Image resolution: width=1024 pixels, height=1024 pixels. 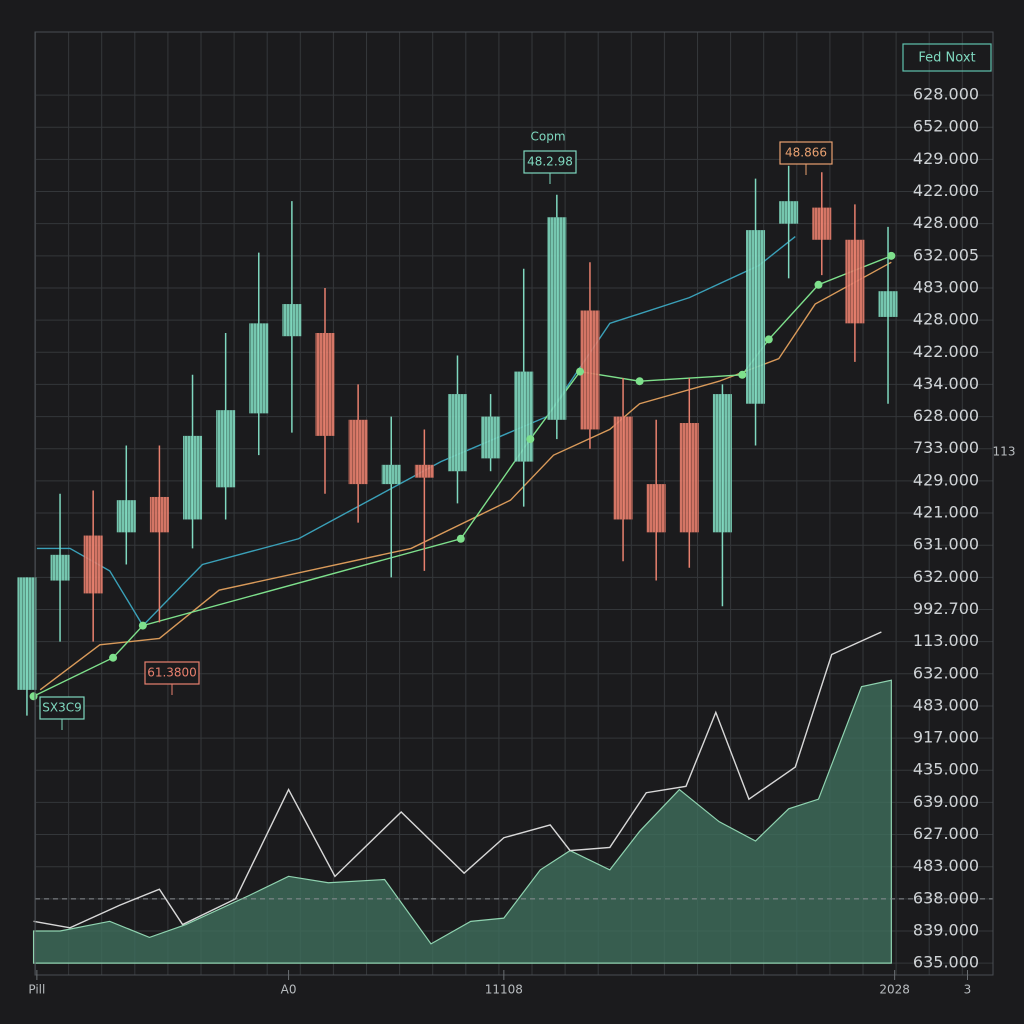 What do you see at coordinates (504, 990) in the screenshot?
I see `x-tick-label: 11108` at bounding box center [504, 990].